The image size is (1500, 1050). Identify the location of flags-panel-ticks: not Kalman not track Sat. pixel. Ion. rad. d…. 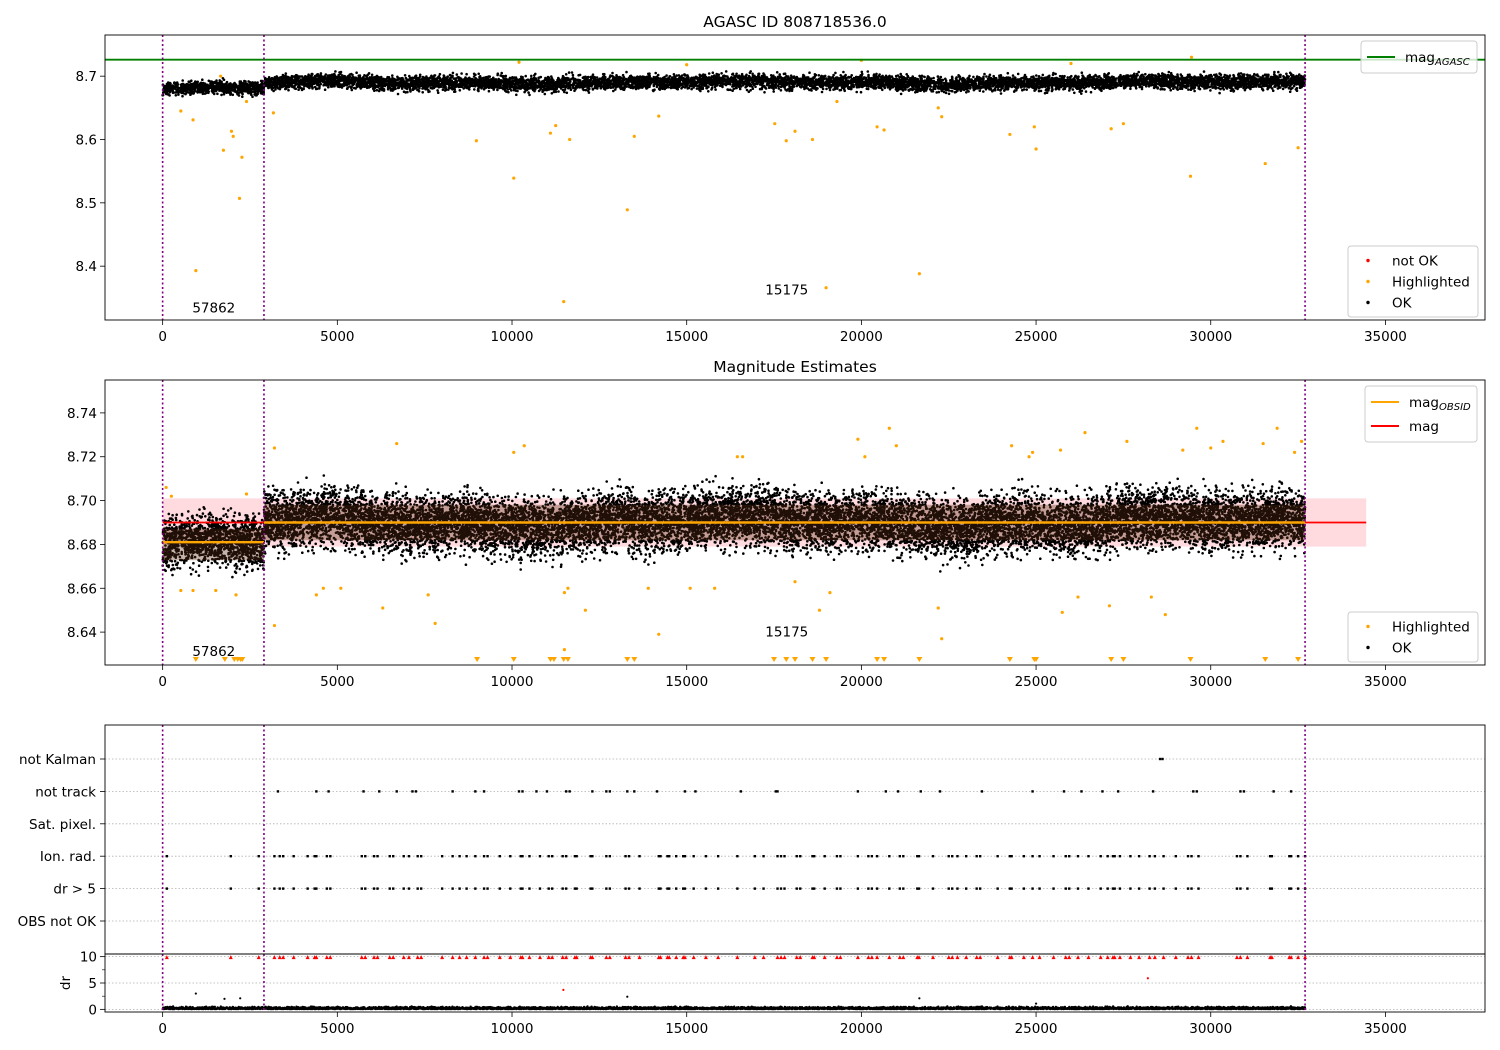
(61, 841).